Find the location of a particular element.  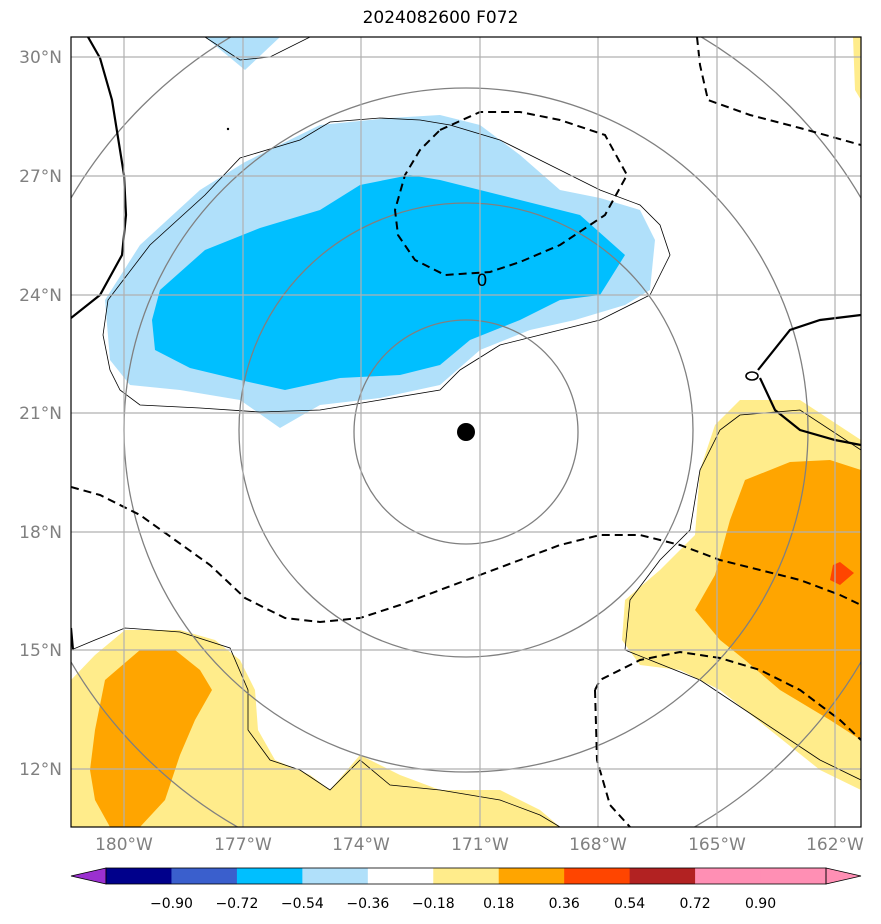

colorbar-tick-label: −0.54 is located at coordinates (302, 904).